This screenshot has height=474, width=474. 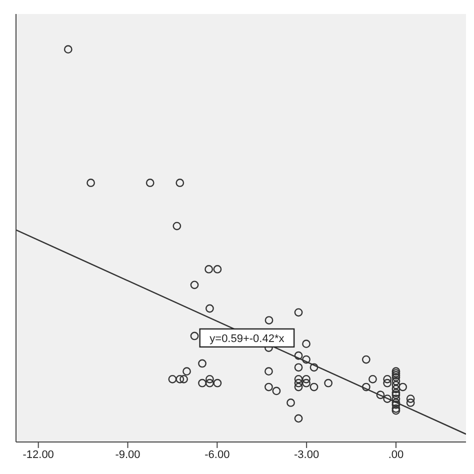 What do you see at coordinates (217, 454) in the screenshot?
I see `x-tick-label: -6.00` at bounding box center [217, 454].